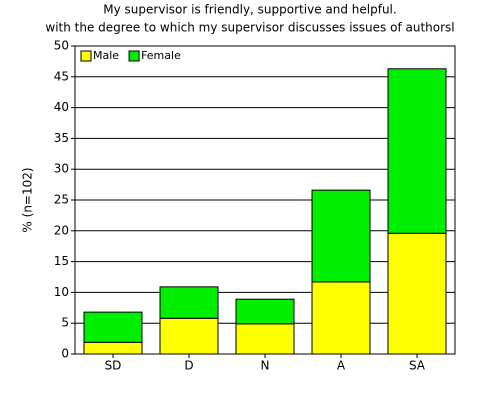 The height and width of the screenshot is (400, 500). I want to click on x-tick-label: D, so click(188, 366).